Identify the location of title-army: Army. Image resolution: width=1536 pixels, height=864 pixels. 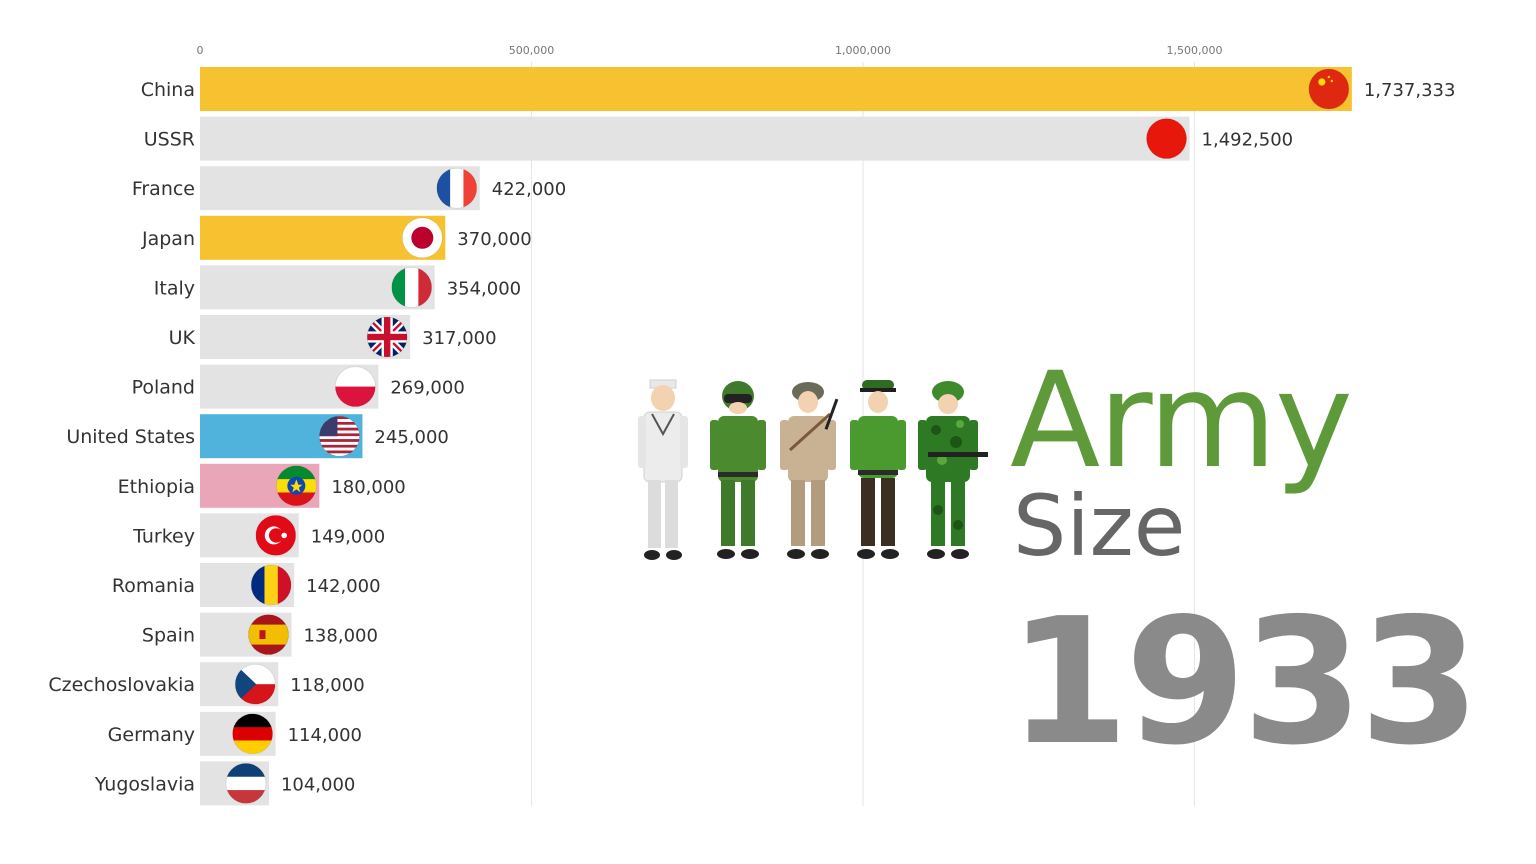
(1181, 421).